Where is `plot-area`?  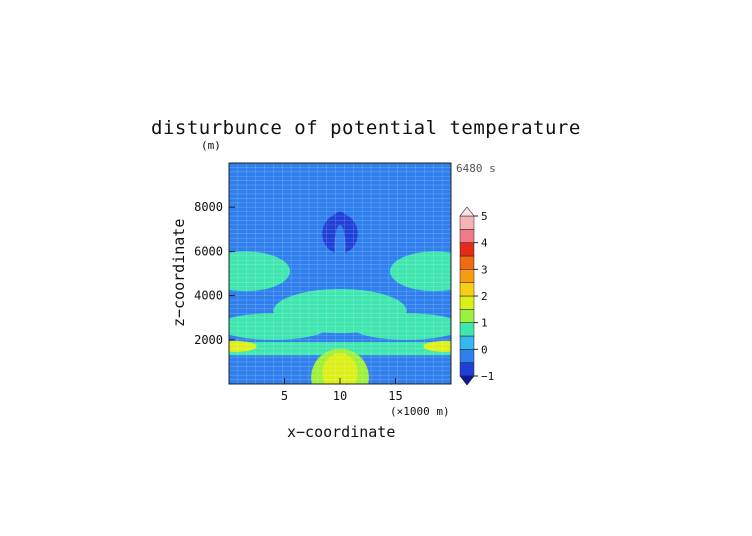
plot-area is located at coordinates (340, 273).